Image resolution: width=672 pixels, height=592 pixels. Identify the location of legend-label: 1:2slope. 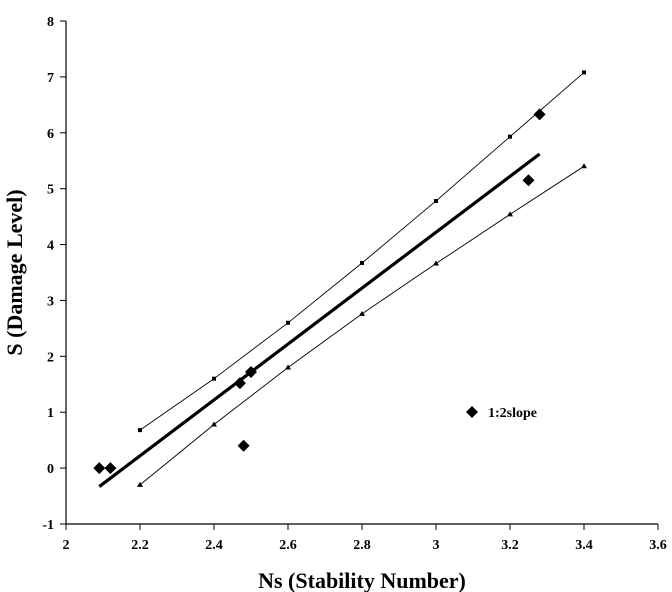
(512, 413).